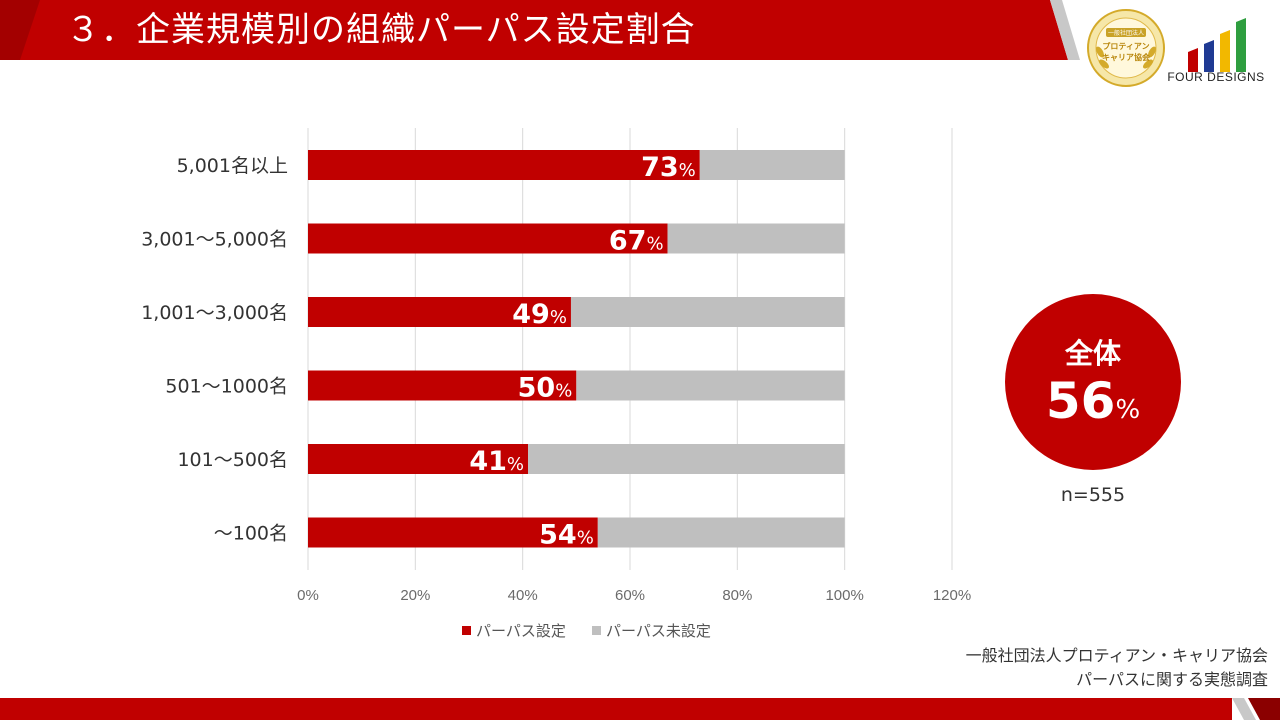 Image resolution: width=1280 pixels, height=720 pixels. Describe the element at coordinates (381, 30) in the screenshot. I see `page-title: ３．企業規模別の組織パーパス設定割合` at that location.